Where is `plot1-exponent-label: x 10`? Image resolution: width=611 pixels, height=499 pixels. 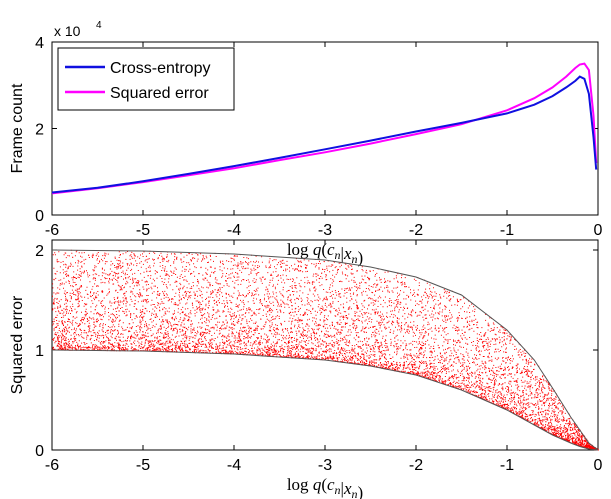 plot1-exponent-label: x 10 is located at coordinates (67, 31).